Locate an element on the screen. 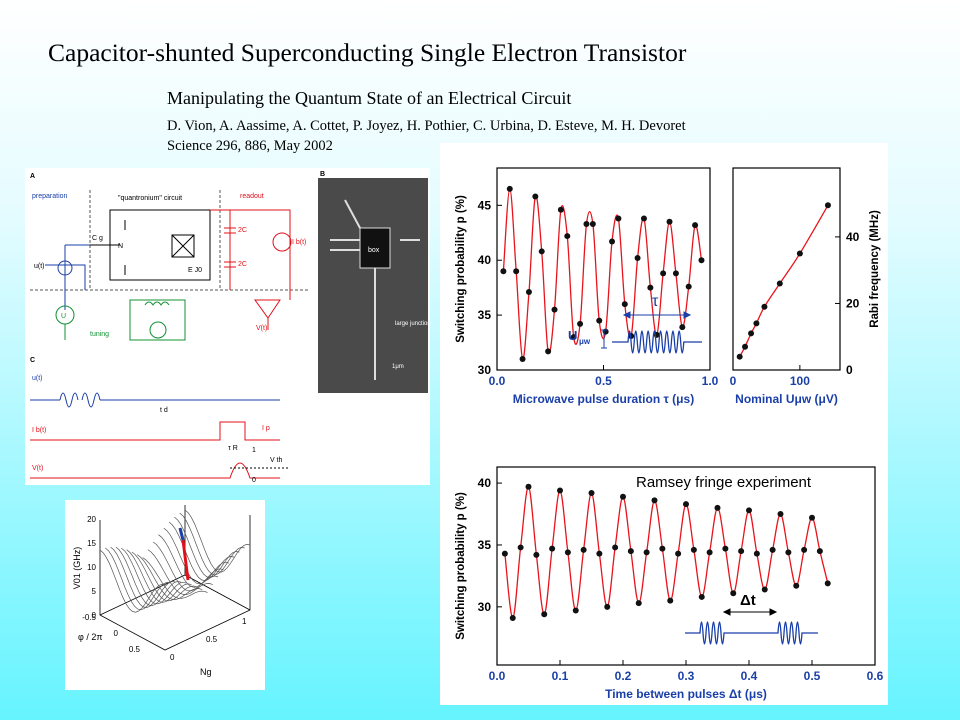 The height and width of the screenshot is (720, 960). circuit-label: 2C is located at coordinates (242, 264).